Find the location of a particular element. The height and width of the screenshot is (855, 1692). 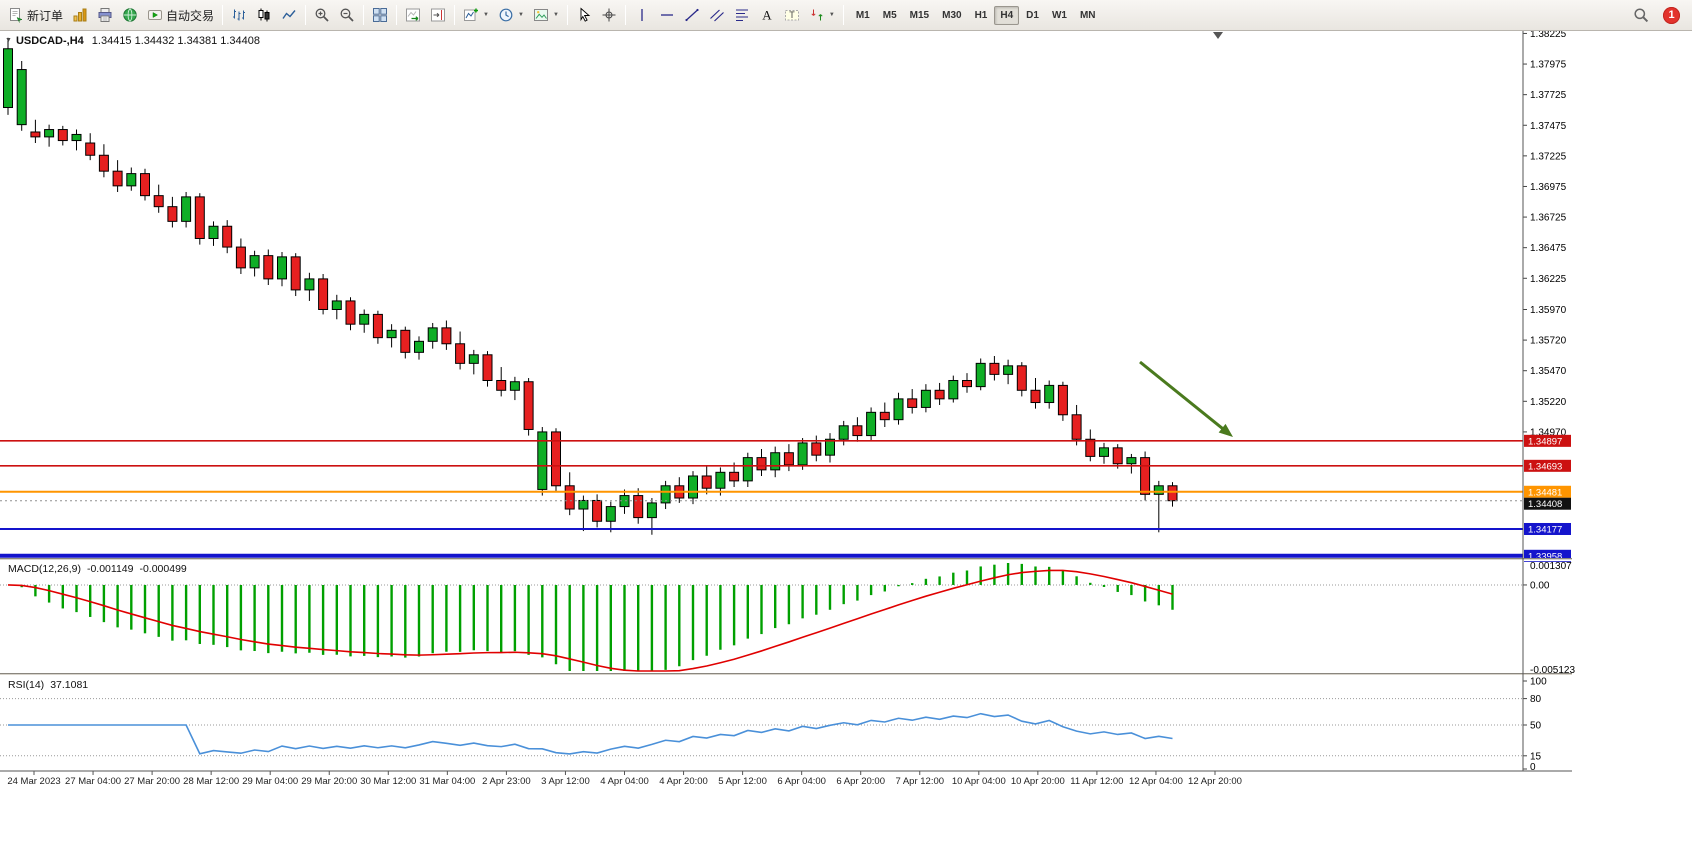

text-label-icon: T is located at coordinates (791, 15).